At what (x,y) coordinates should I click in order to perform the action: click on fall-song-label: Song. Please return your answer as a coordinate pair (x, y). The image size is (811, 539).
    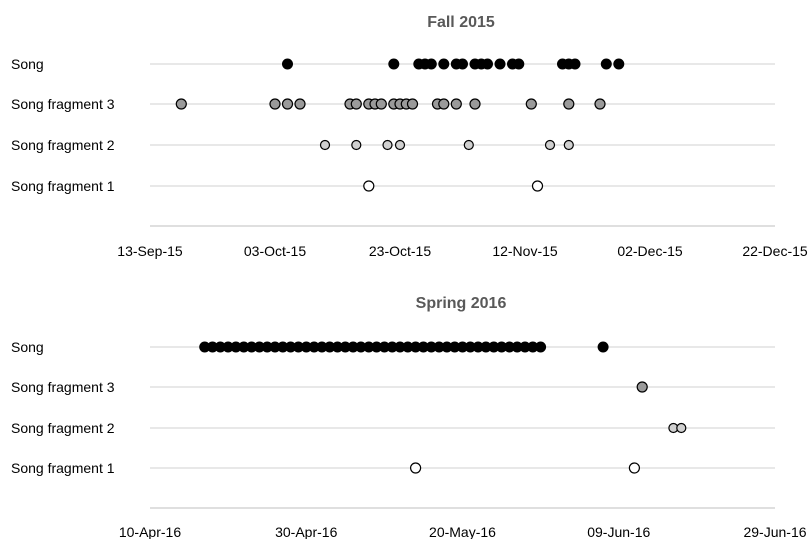
    Looking at the image, I should click on (27, 64).